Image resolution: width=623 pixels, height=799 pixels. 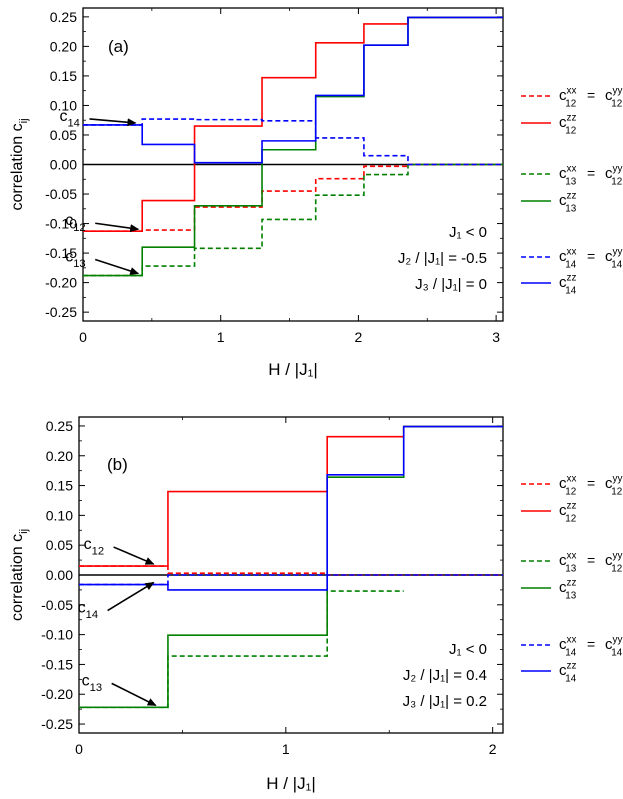 I want to click on x-tick-label: 3, so click(x=496, y=337).